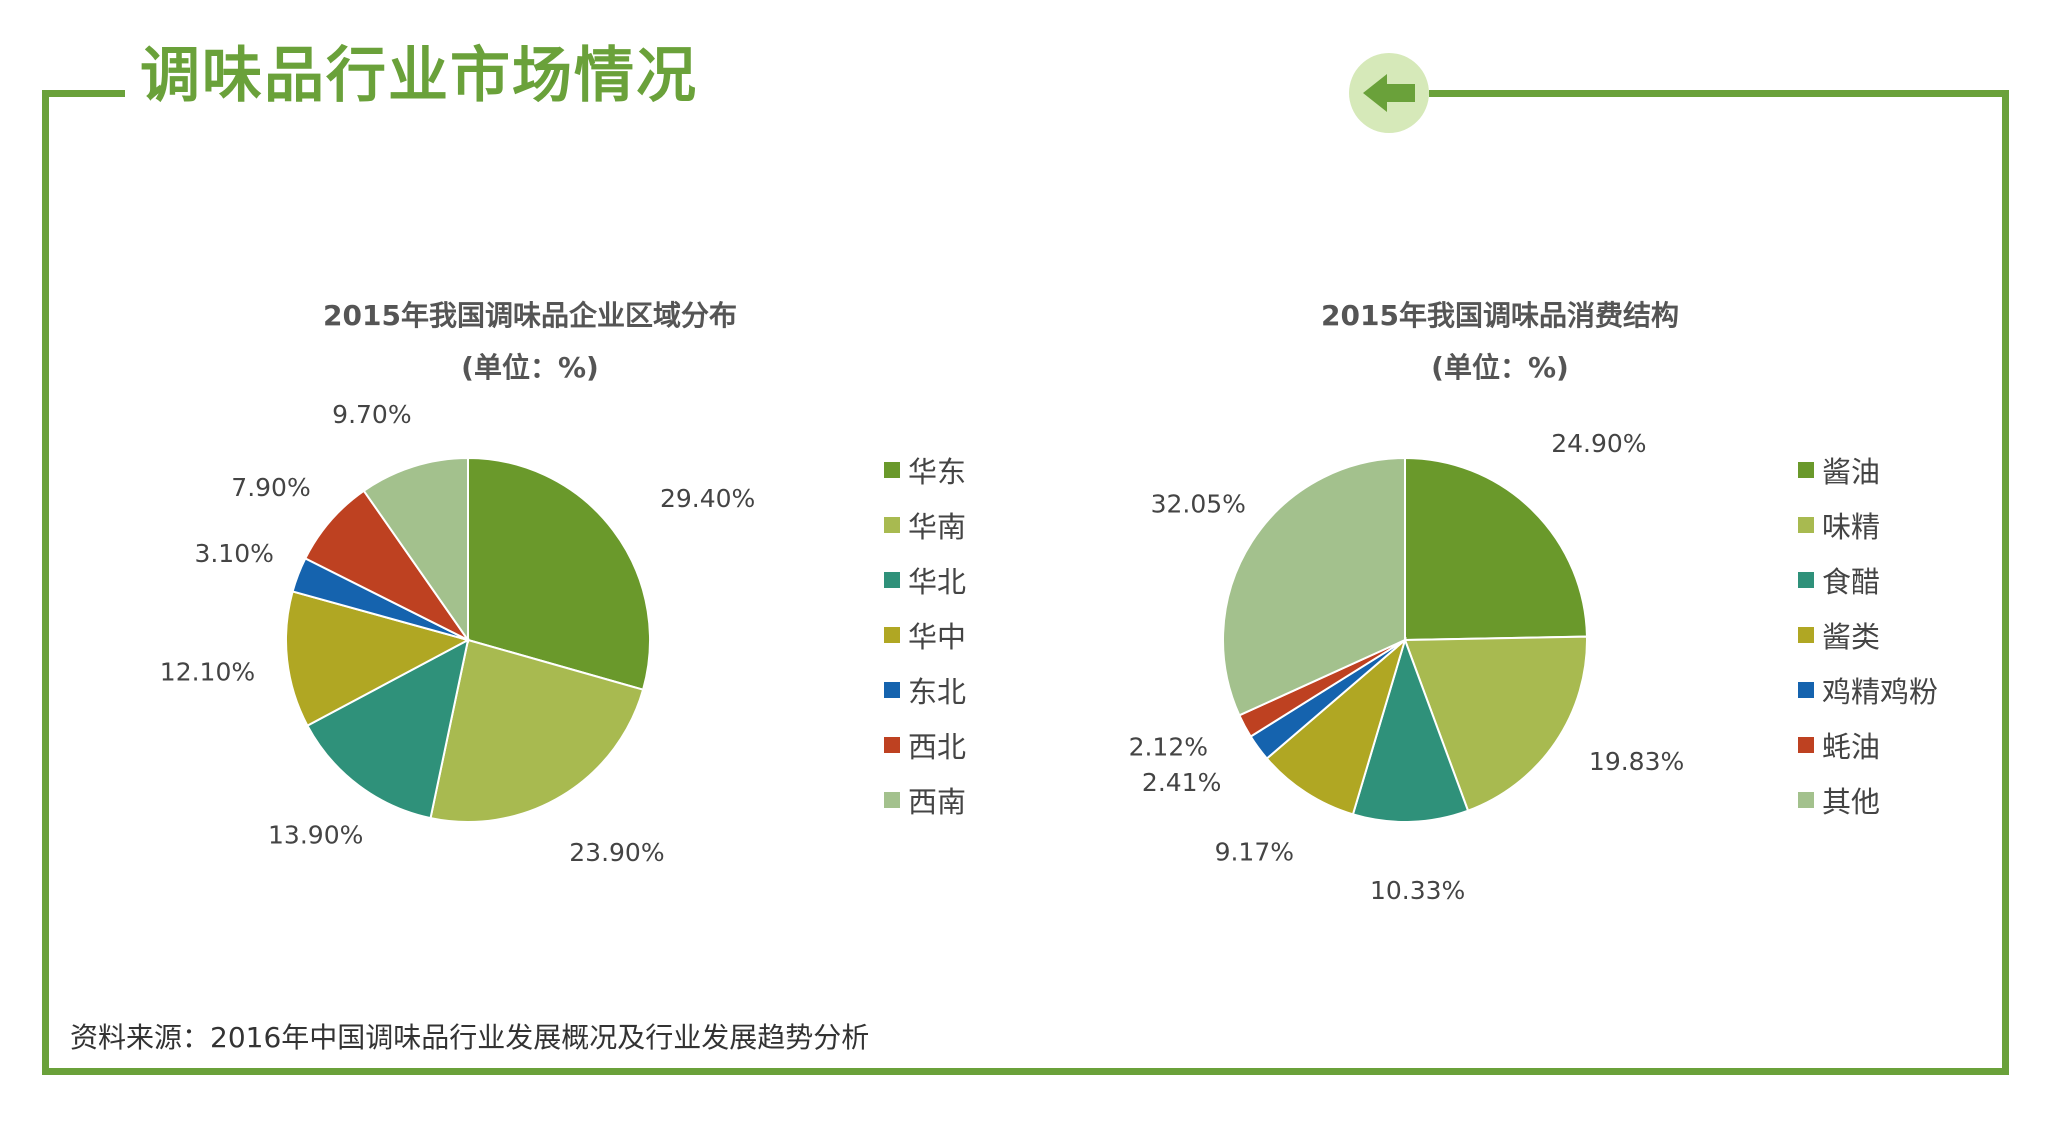 This screenshot has width=2048, height=1128. Describe the element at coordinates (1168, 746) in the screenshot. I see `data-label-6: 2.12%` at that location.